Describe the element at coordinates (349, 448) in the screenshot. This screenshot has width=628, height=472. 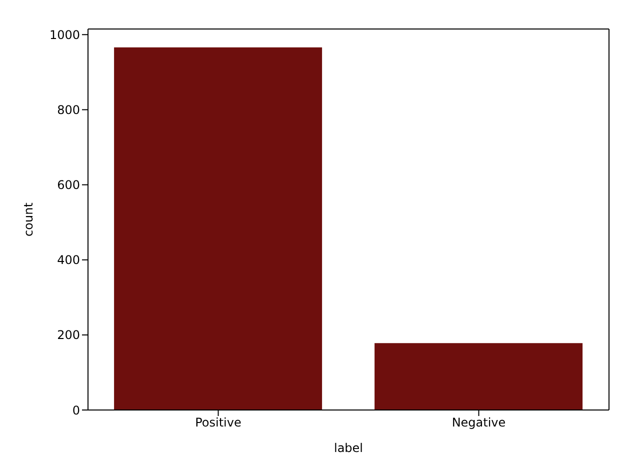
I see `x-axis-title: label` at that location.